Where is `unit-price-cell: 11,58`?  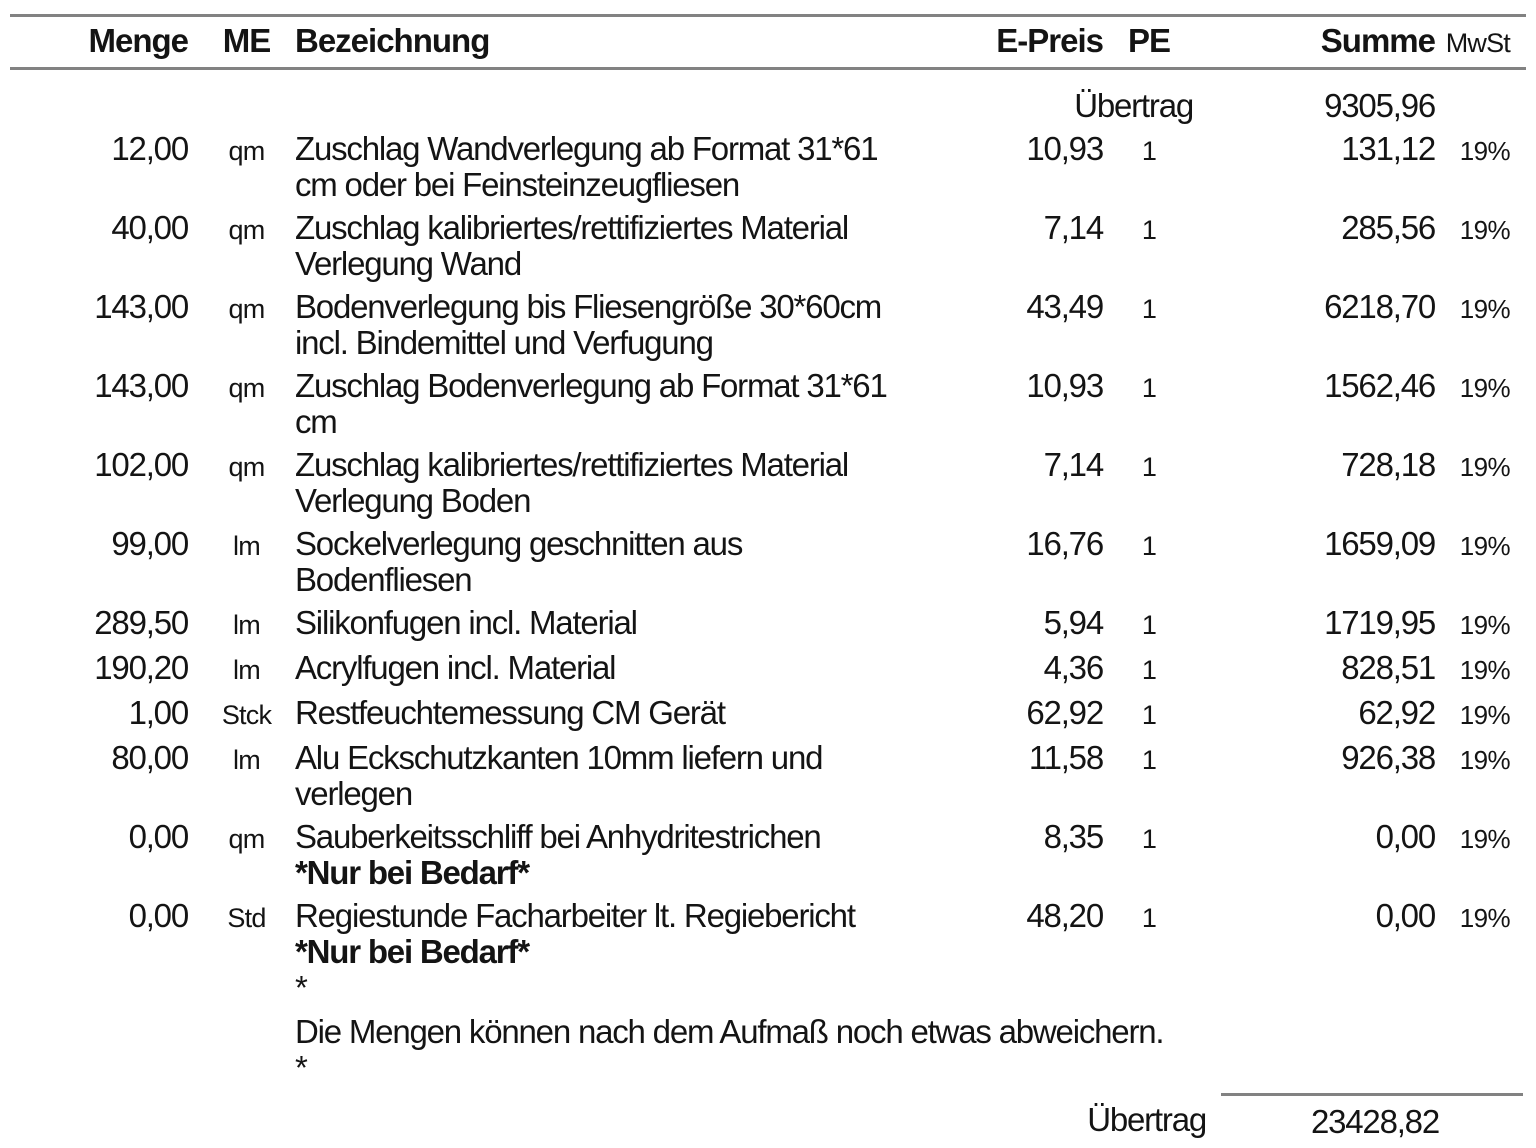 unit-price-cell: 11,58 is located at coordinates (1066, 757).